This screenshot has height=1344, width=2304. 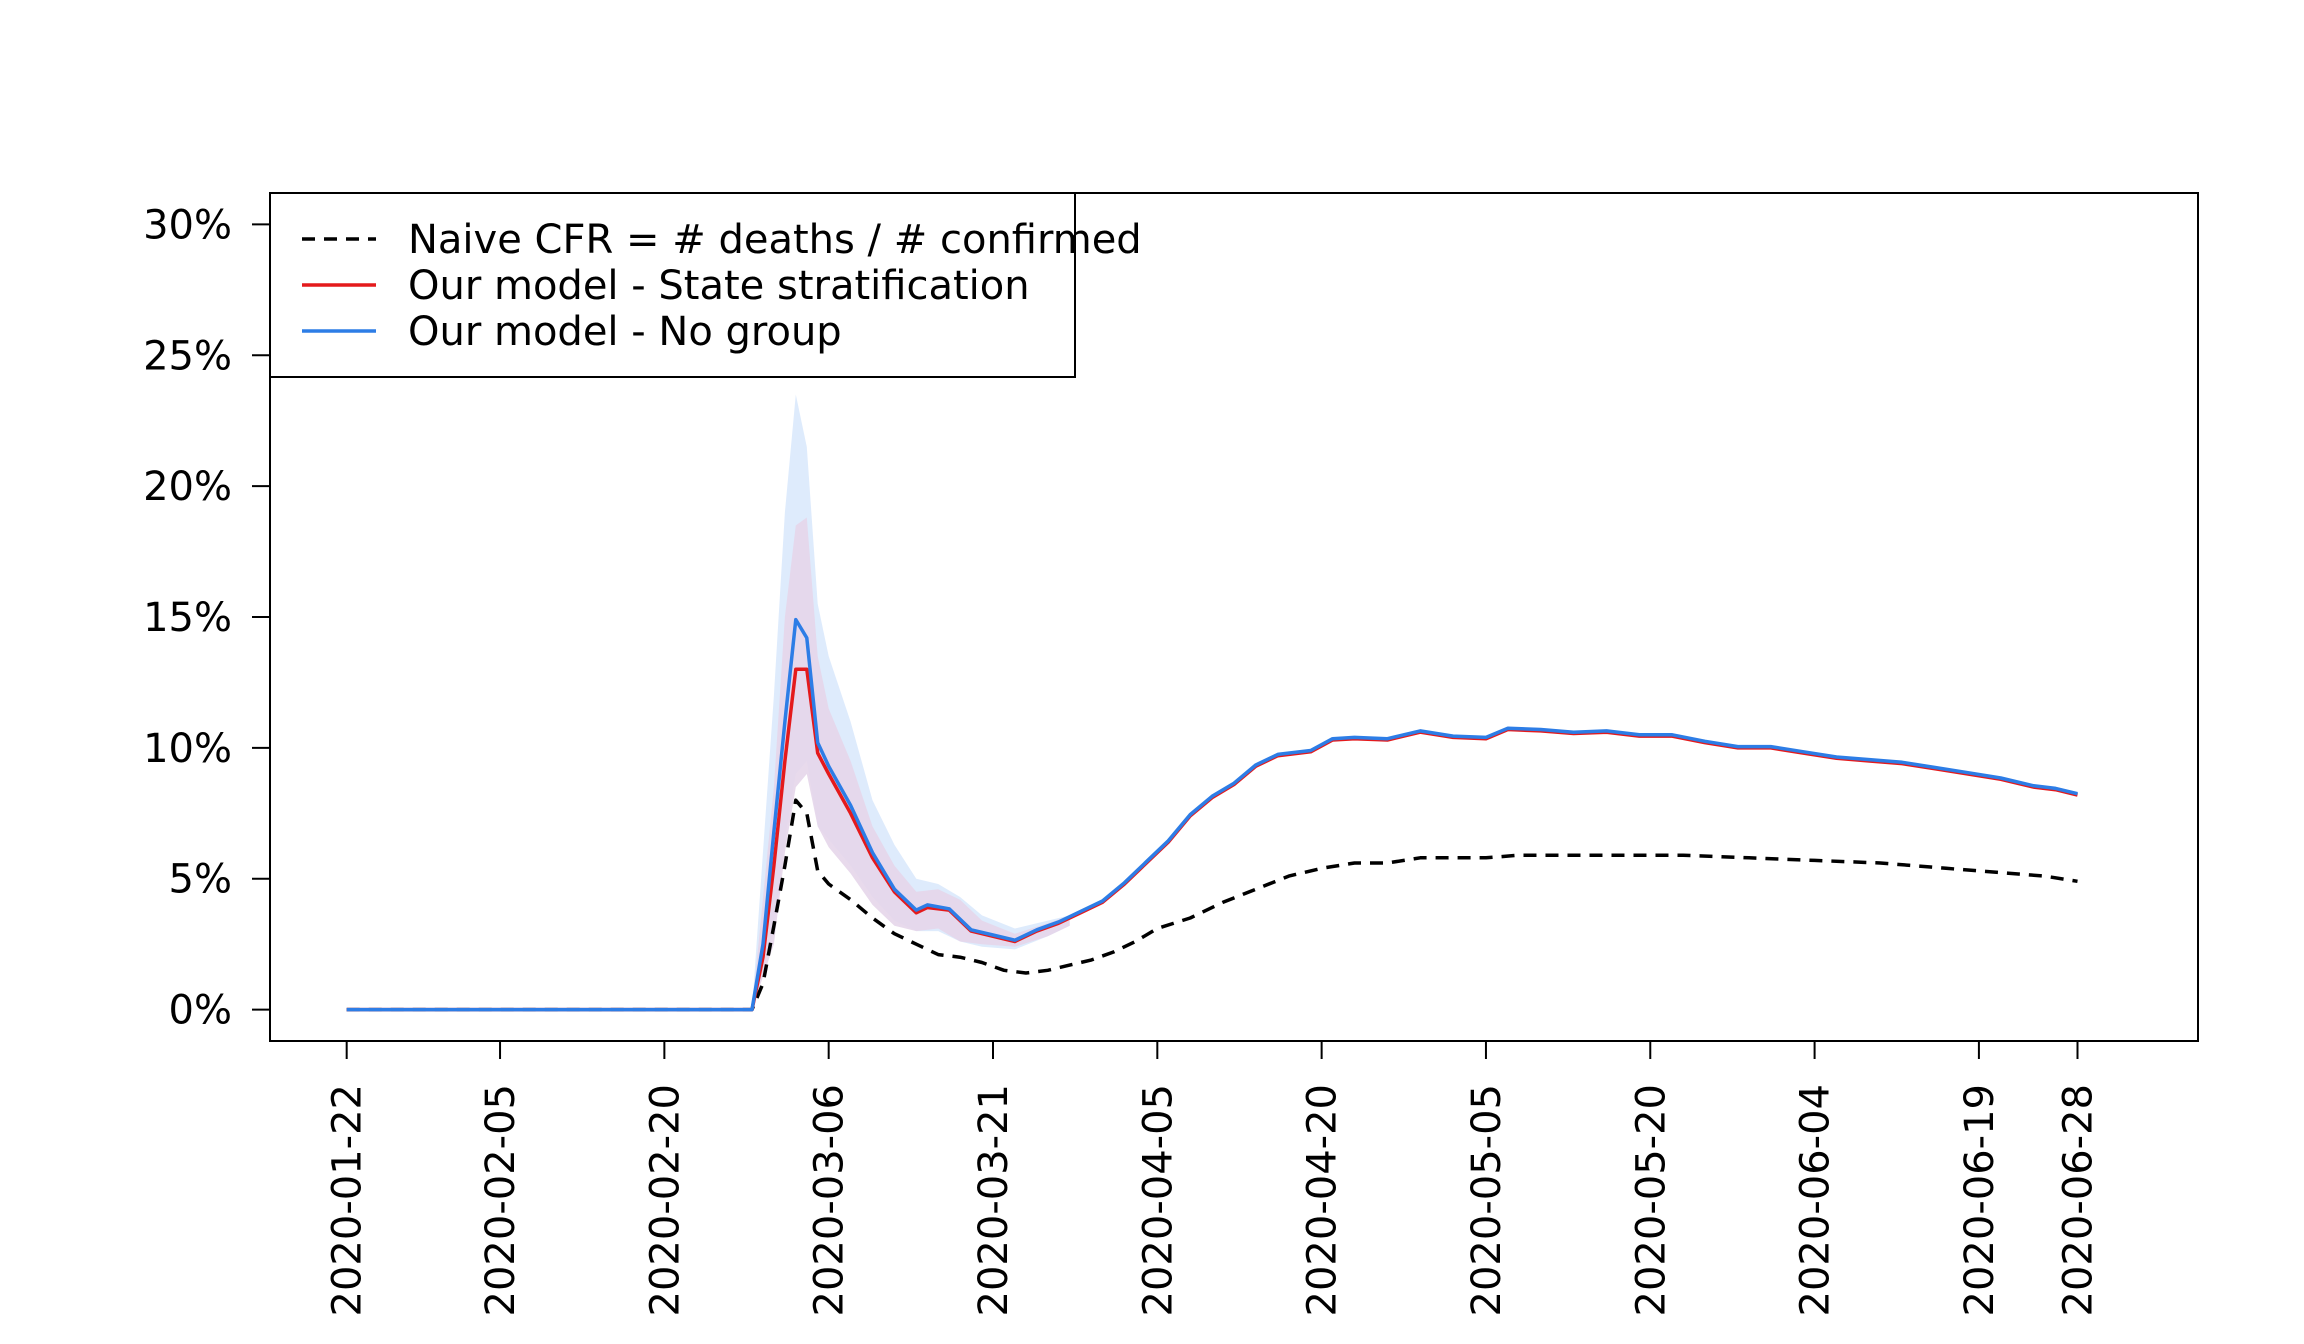 What do you see at coordinates (187, 749) in the screenshot?
I see `y-tick-label: 10%` at bounding box center [187, 749].